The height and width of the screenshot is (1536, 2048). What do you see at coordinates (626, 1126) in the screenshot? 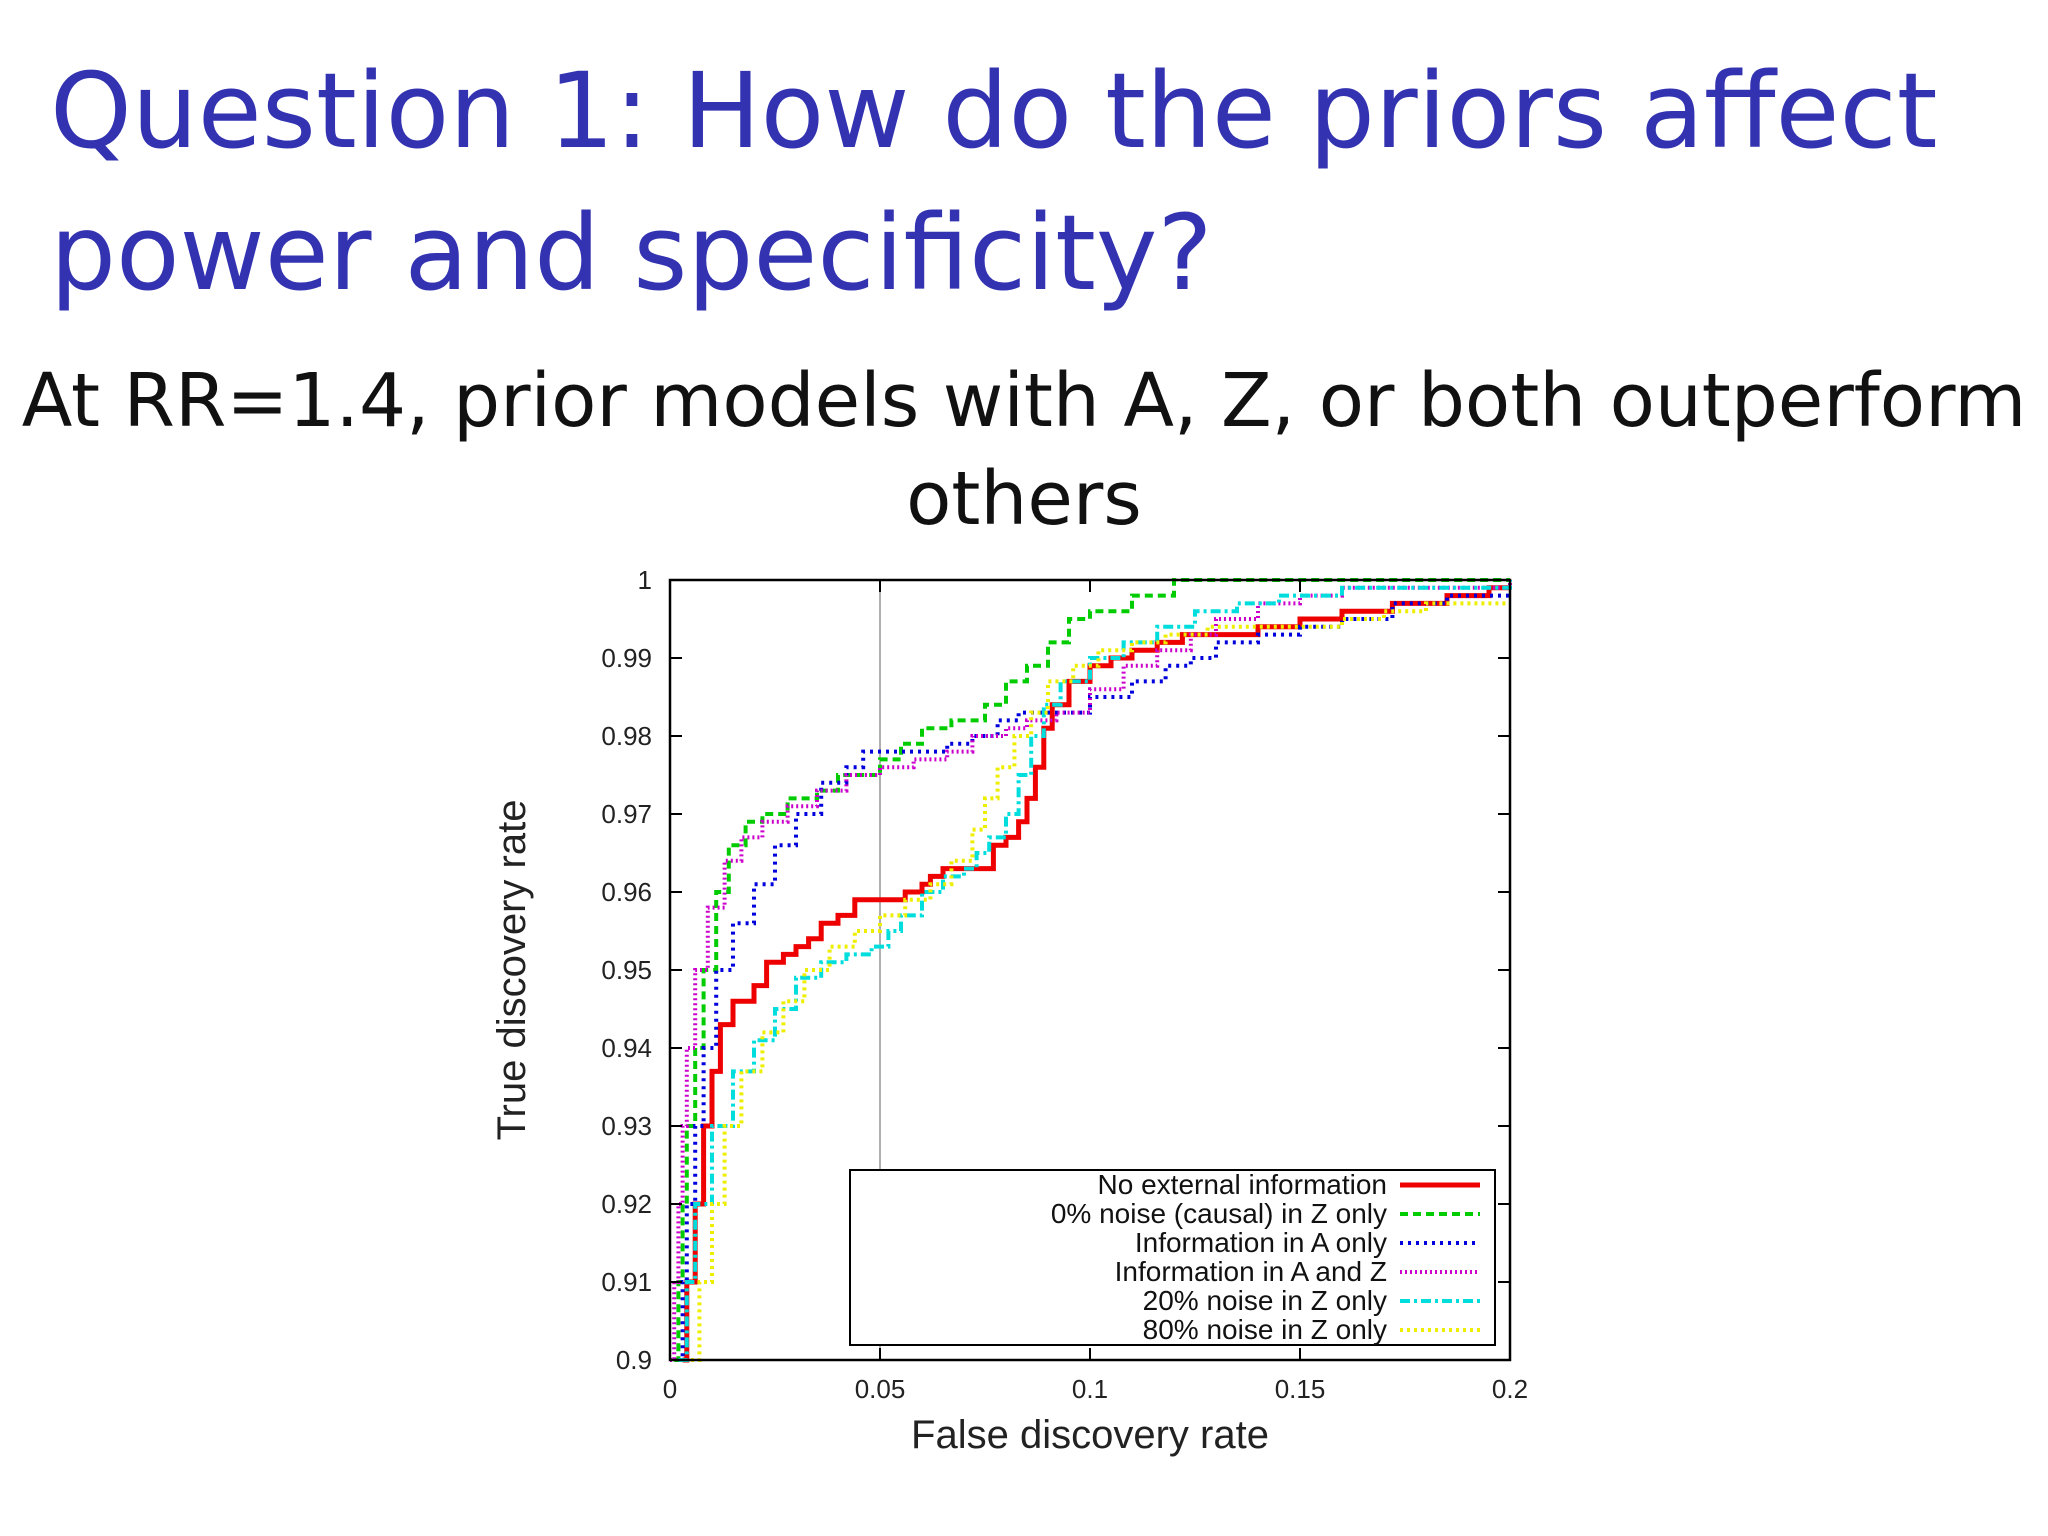
I see `y-tick-label: 0.93` at bounding box center [626, 1126].